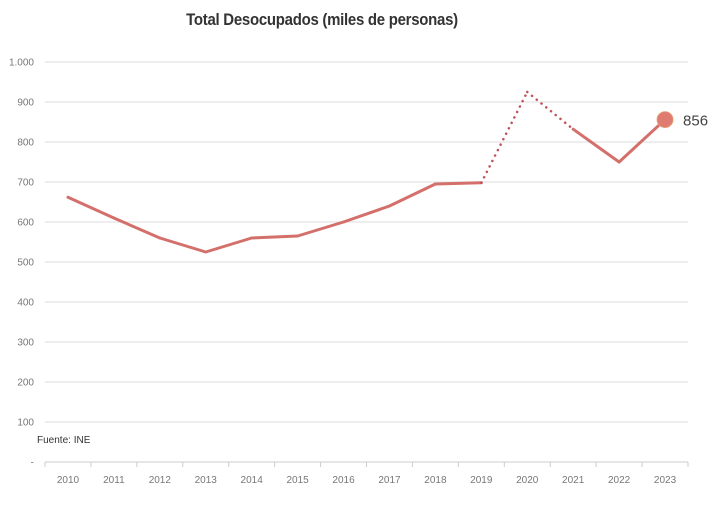  What do you see at coordinates (25, 183) in the screenshot?
I see `y-tick-label: 700` at bounding box center [25, 183].